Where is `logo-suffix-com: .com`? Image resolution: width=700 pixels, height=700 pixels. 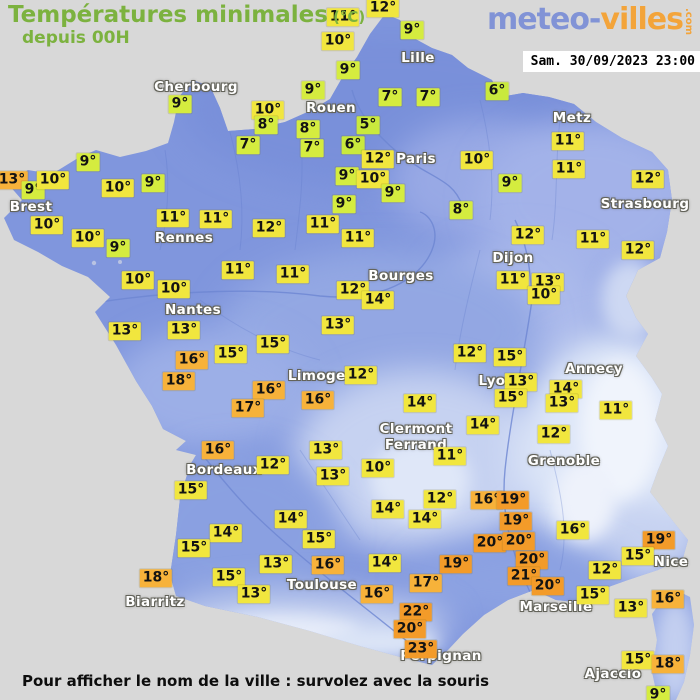 logo-suffix-com: .com is located at coordinates (688, 22).